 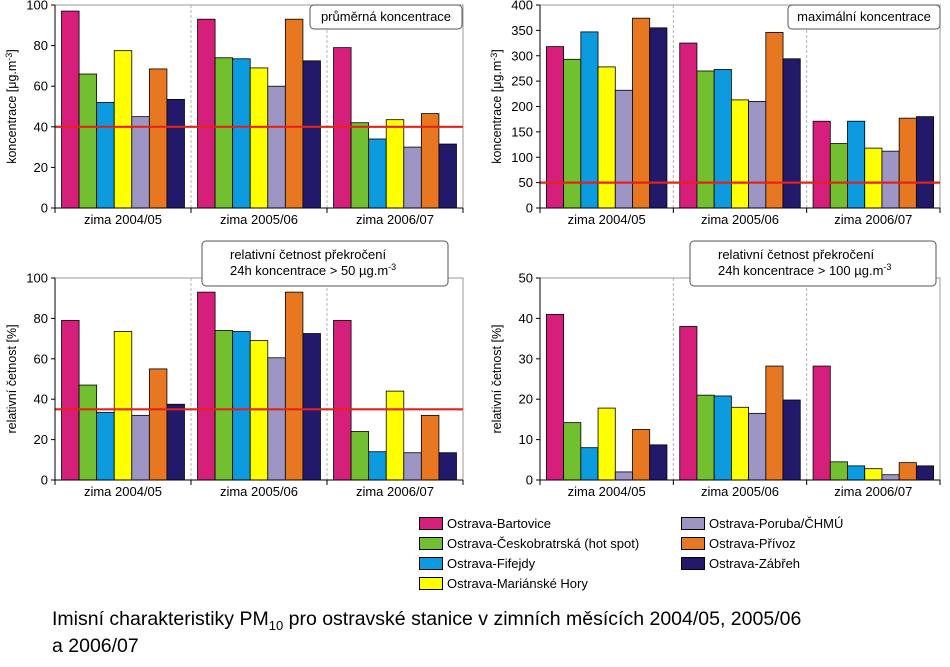 What do you see at coordinates (276, 625) in the screenshot?
I see `caption-subscript: 10` at bounding box center [276, 625].